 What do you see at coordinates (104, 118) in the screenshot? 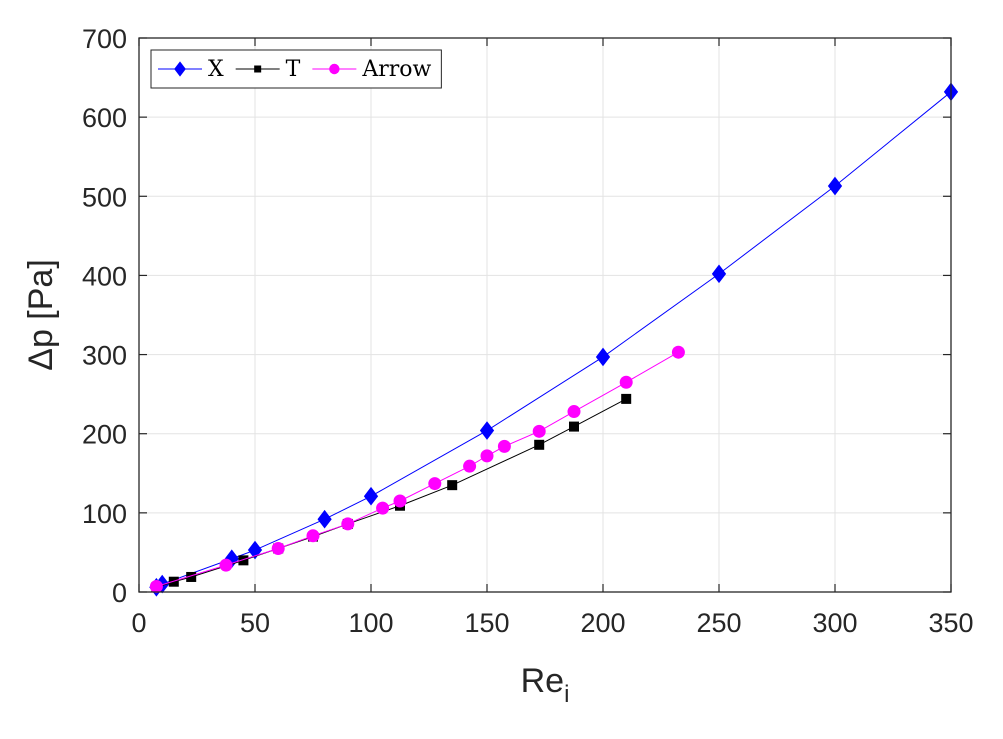
I see `y-tick-label: 600` at bounding box center [104, 118].